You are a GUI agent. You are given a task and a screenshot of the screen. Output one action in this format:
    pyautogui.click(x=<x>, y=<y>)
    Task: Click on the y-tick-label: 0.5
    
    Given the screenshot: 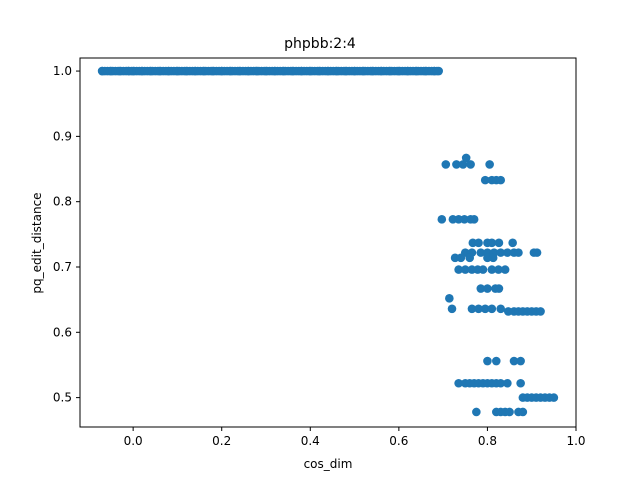 What is the action you would take?
    pyautogui.click(x=62, y=398)
    